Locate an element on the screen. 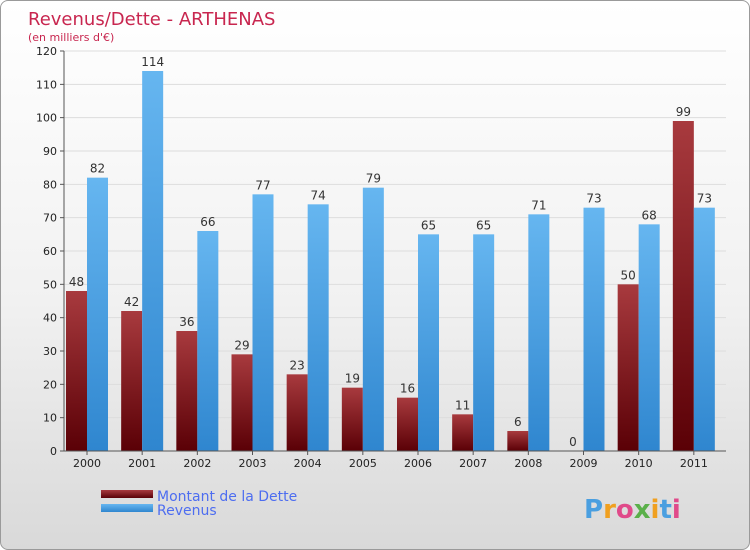  data-label: 6 is located at coordinates (518, 422).